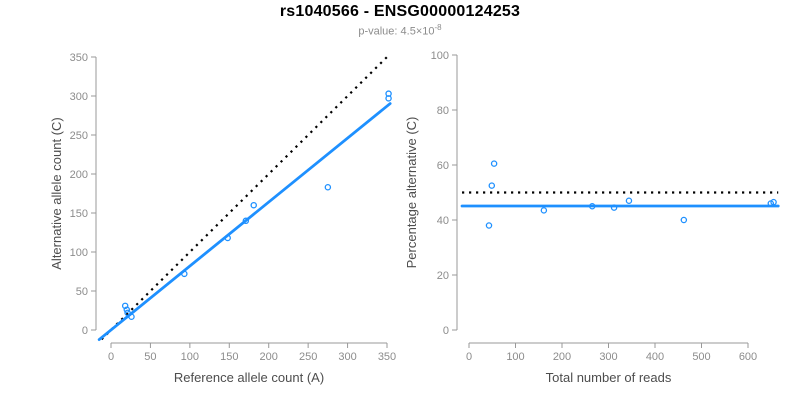  I want to click on y-tick-label: 50, so click(82, 292).